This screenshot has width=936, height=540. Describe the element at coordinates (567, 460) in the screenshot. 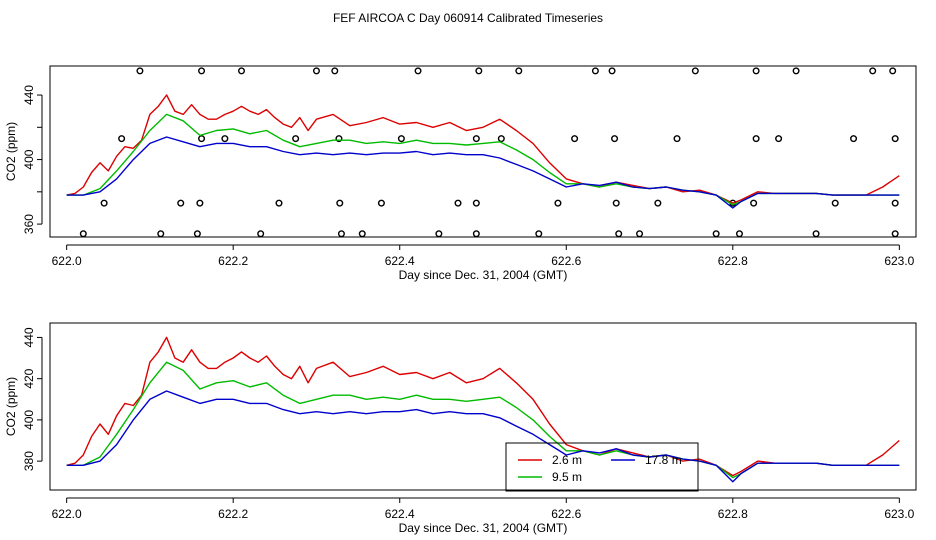

I see `legend-label: 2.6 m` at that location.